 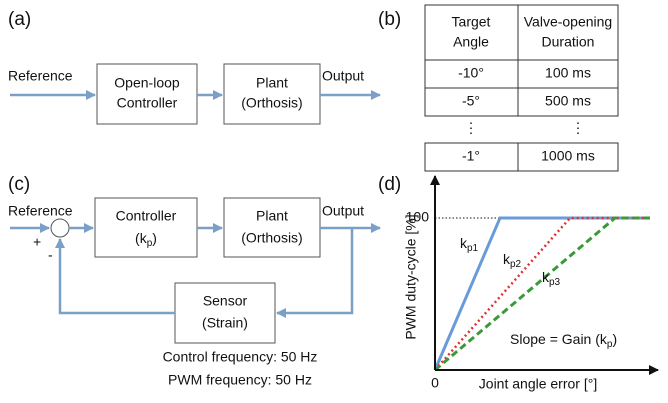 I want to click on panel-label: (c), so click(x=19, y=184).